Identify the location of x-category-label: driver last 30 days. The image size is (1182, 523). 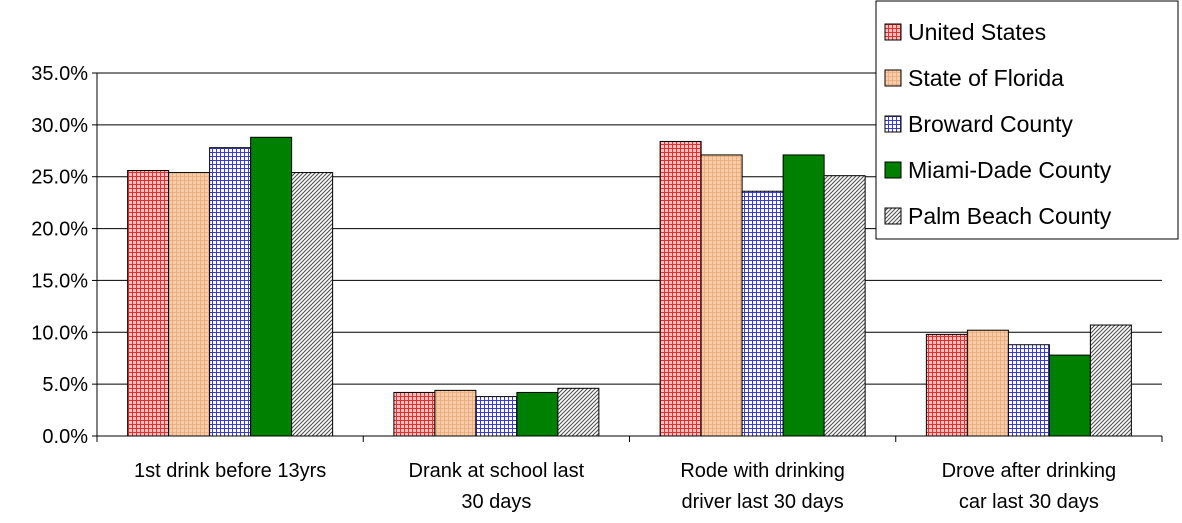
(762, 502).